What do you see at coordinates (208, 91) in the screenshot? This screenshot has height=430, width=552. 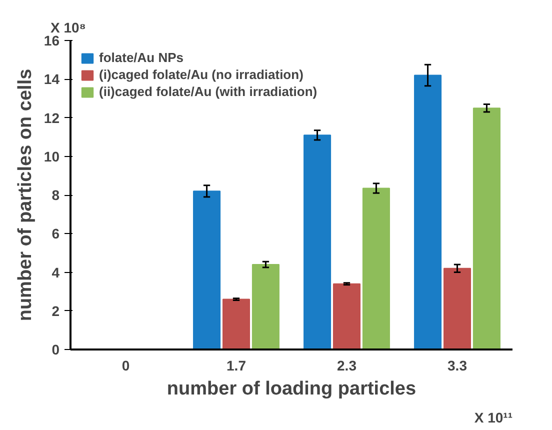 I see `legend-label: (ii)caged folate/Au (with irradiation)` at bounding box center [208, 91].